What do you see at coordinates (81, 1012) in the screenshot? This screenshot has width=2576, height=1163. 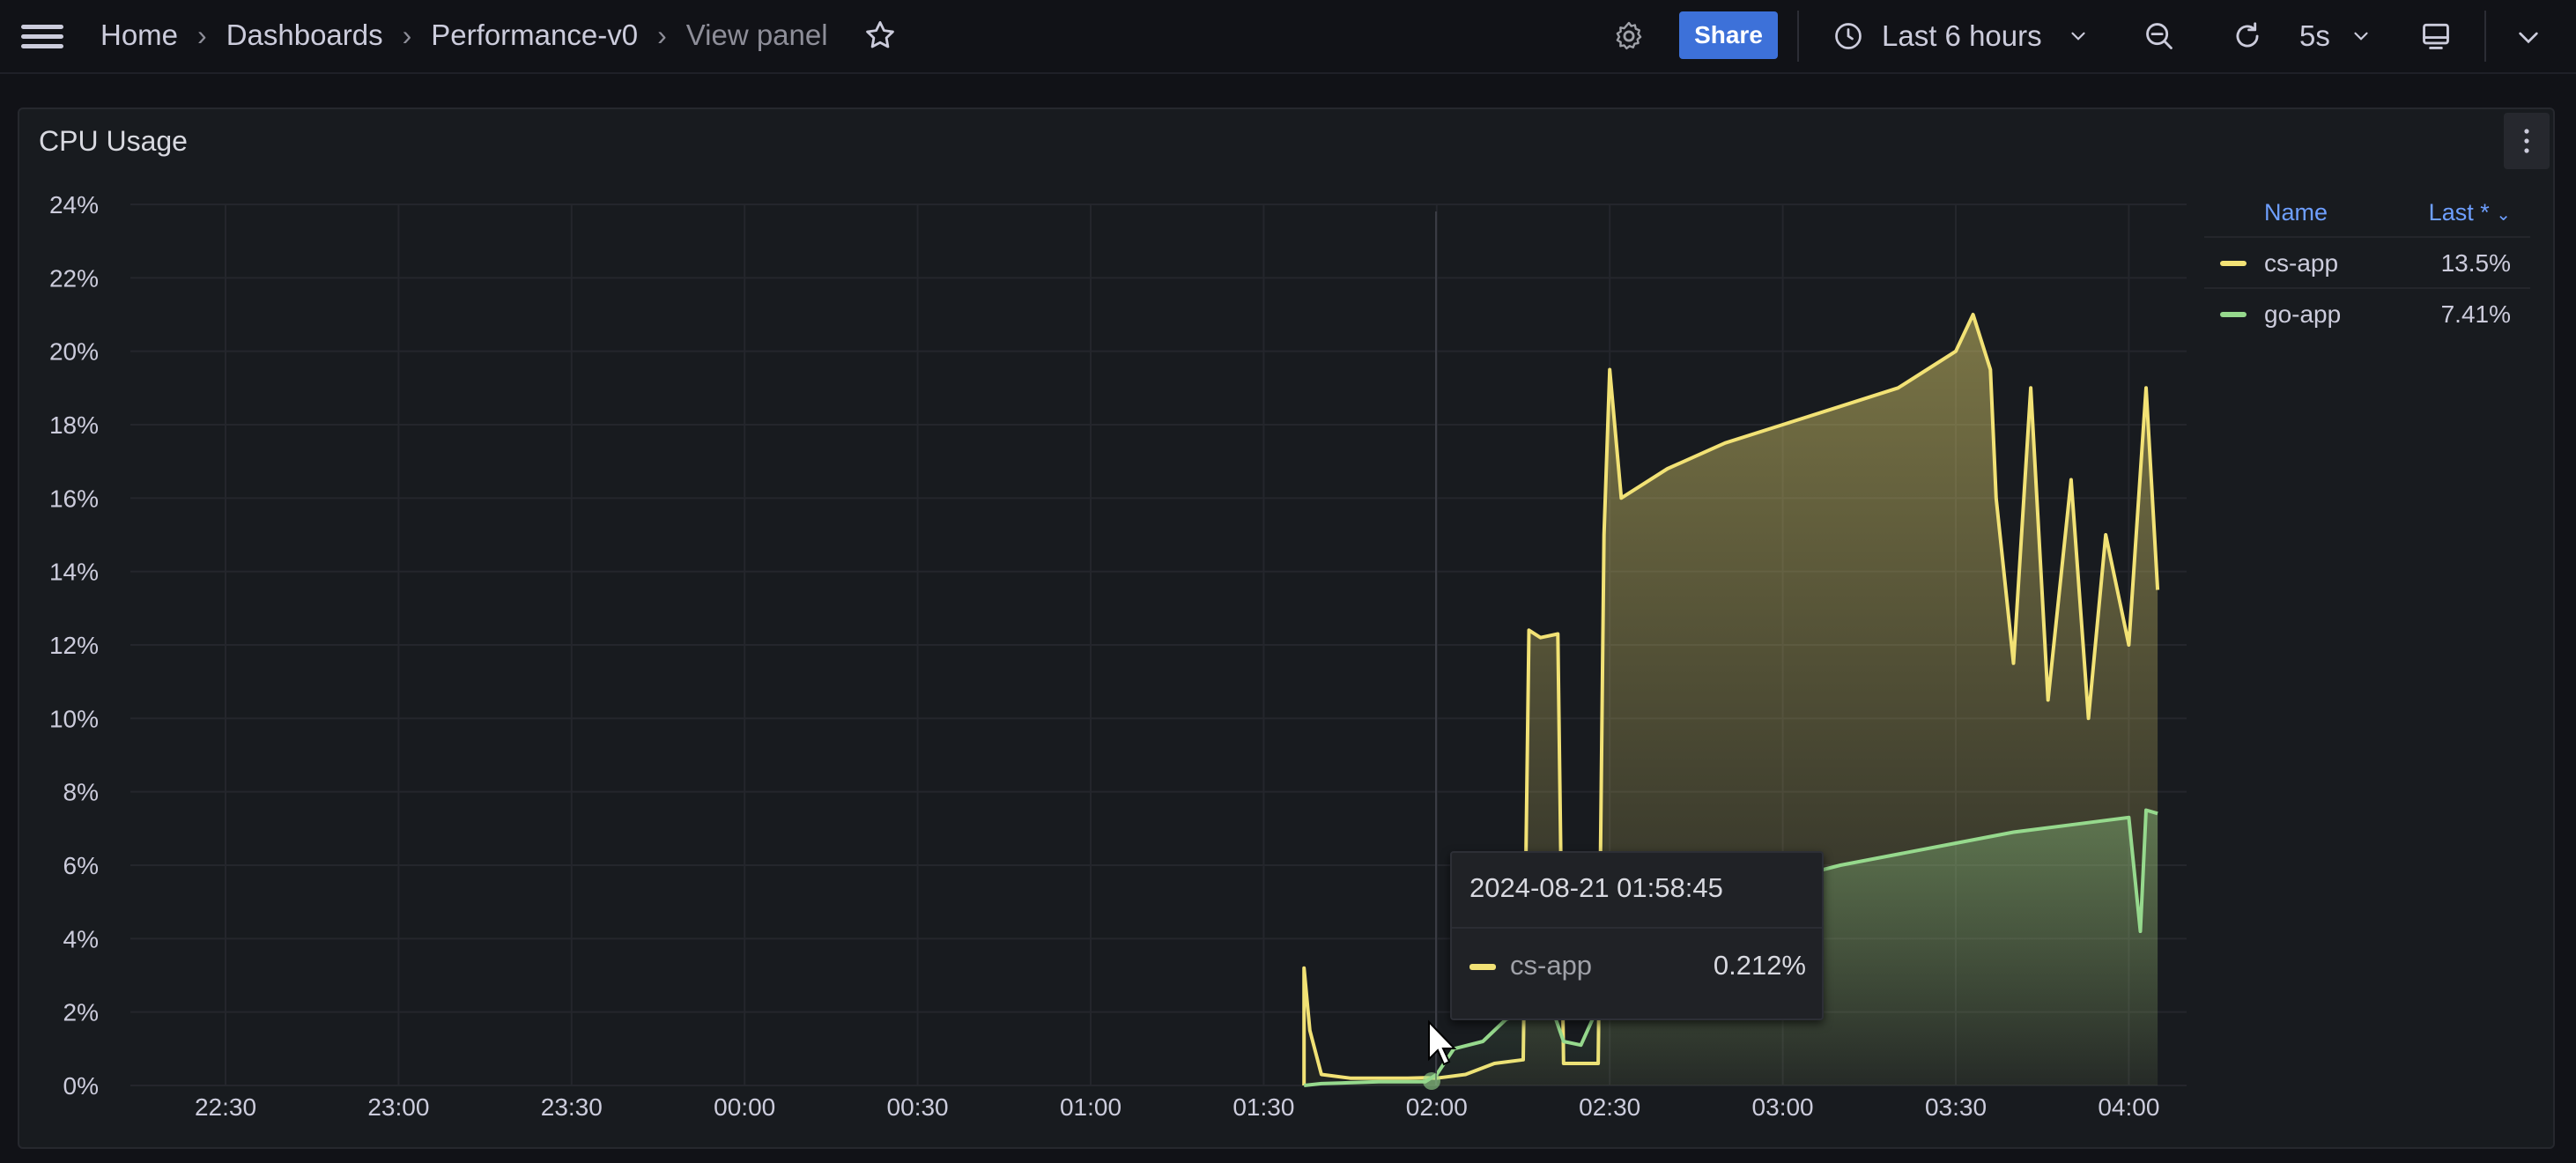 I see `y-tick-label: 2%` at bounding box center [81, 1012].